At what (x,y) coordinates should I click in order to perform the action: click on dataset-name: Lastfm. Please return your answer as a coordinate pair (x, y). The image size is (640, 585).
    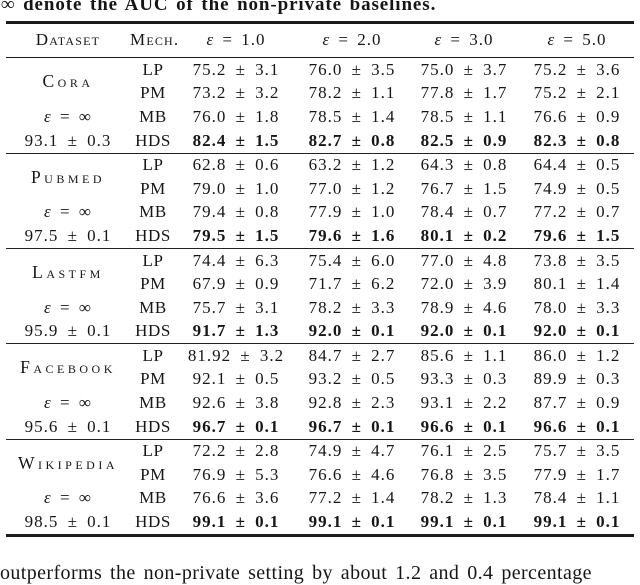
    Looking at the image, I should click on (68, 272).